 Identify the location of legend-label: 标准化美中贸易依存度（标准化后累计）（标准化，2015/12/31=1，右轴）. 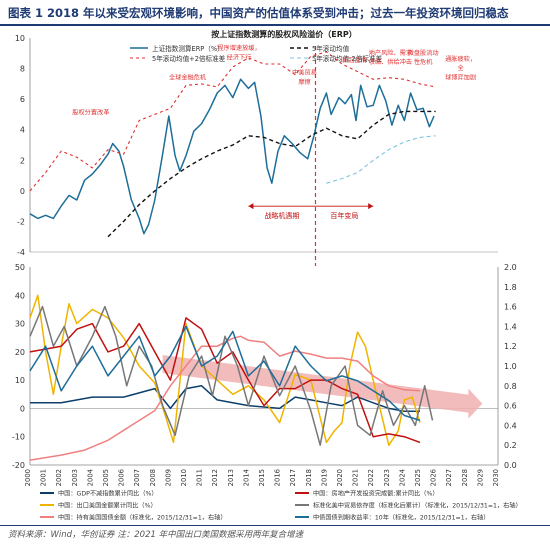
(417, 506).